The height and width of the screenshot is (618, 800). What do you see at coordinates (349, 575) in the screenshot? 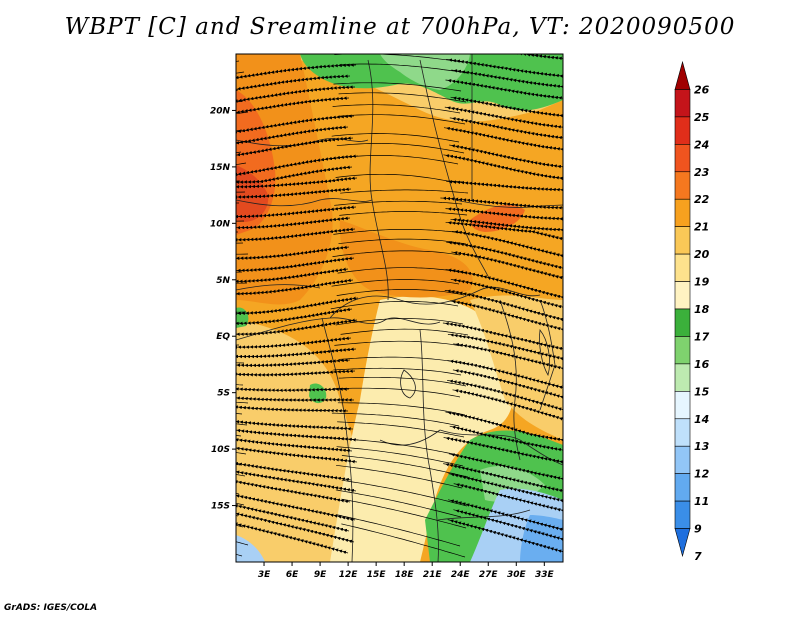
I see `lon-tick-label: 12E` at bounding box center [349, 575].